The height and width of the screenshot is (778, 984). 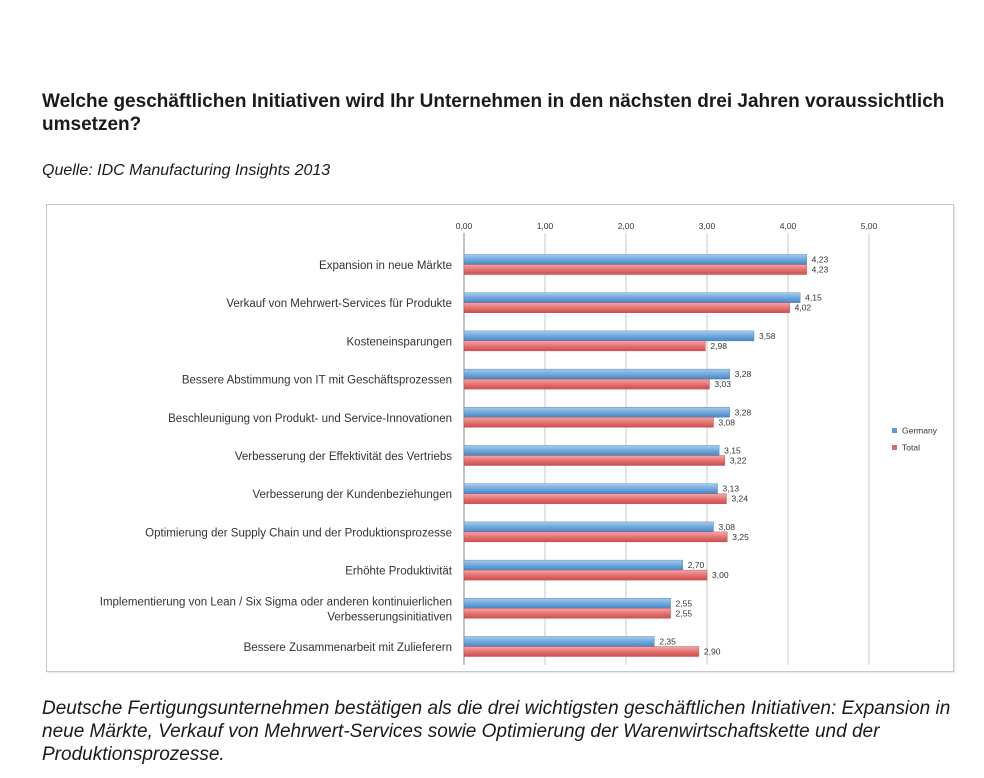 I want to click on data-label: 3,22, so click(x=738, y=461).